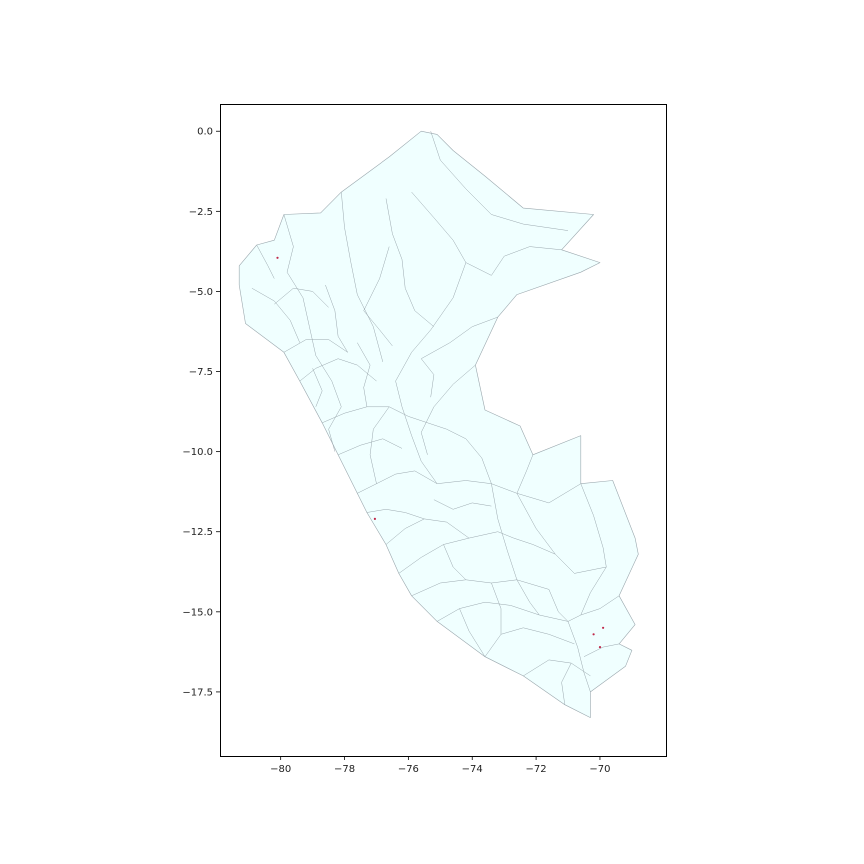 The width and height of the screenshot is (864, 864). Describe the element at coordinates (472, 769) in the screenshot. I see `x-tick-label: −74` at that location.